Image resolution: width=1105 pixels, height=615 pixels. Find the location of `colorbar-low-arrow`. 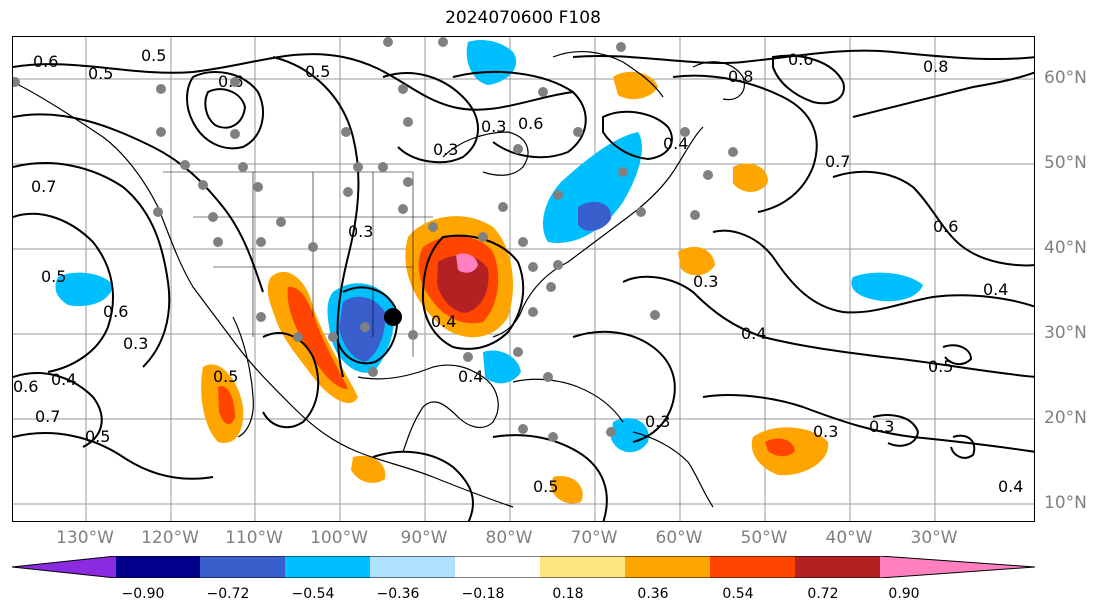

colorbar-low-arrow is located at coordinates (64, 567).